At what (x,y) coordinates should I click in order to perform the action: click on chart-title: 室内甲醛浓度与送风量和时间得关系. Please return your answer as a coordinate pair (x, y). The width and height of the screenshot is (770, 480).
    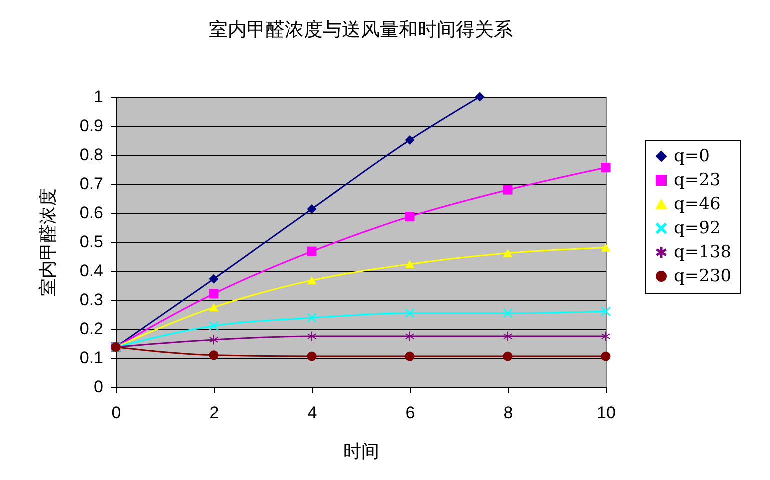
    Looking at the image, I should click on (361, 30).